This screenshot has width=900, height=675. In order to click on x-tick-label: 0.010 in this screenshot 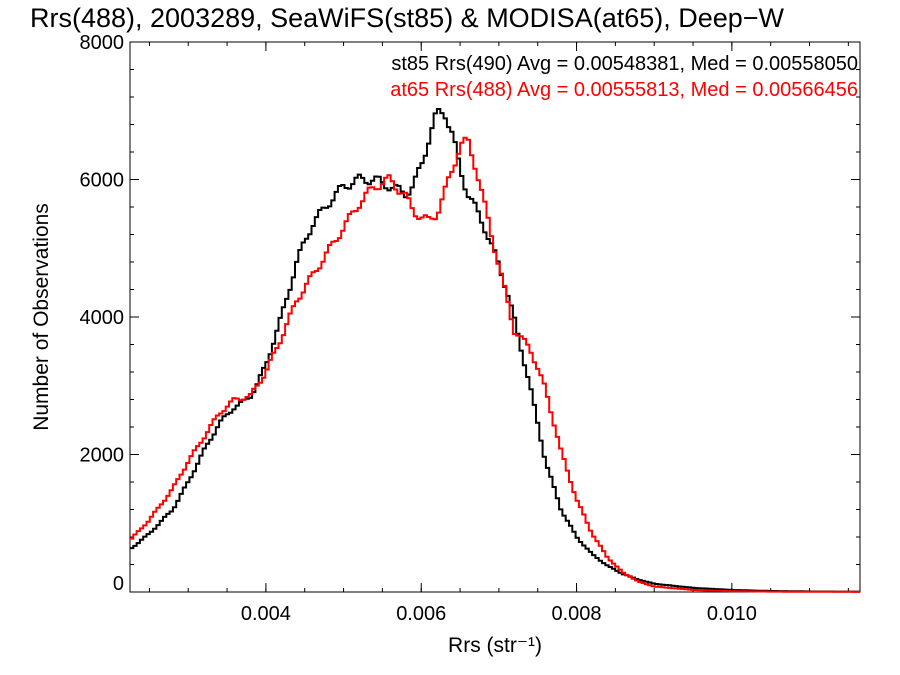, I will do `click(732, 614)`.